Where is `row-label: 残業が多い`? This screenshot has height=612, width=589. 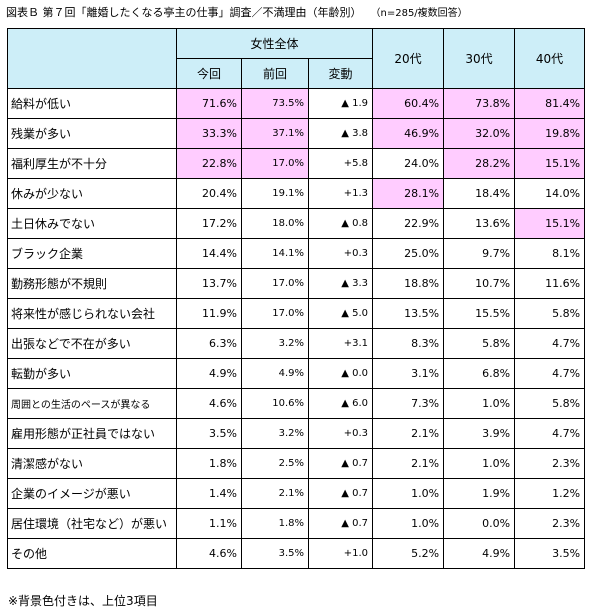
row-label: 残業が多い is located at coordinates (92, 133).